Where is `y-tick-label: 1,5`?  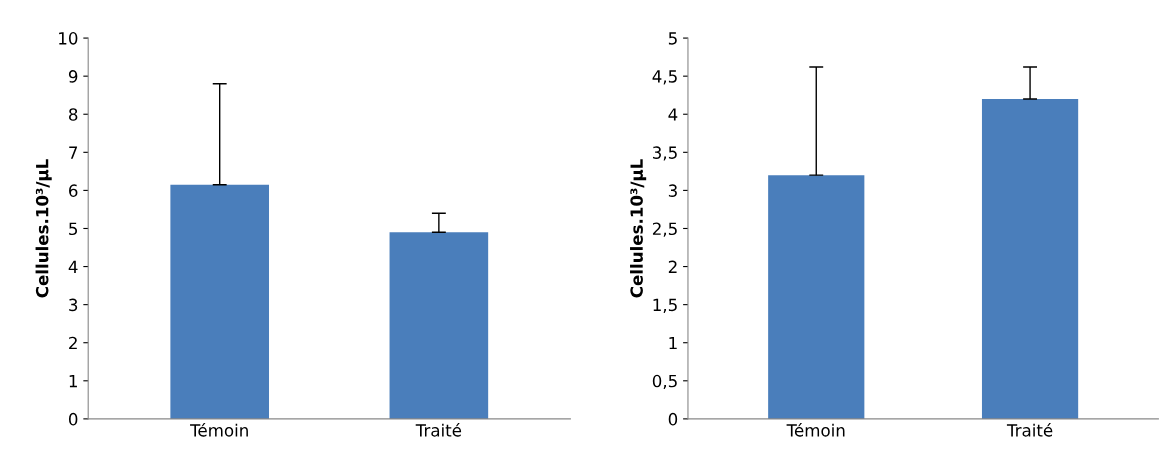
y-tick-label: 1,5 is located at coordinates (665, 305).